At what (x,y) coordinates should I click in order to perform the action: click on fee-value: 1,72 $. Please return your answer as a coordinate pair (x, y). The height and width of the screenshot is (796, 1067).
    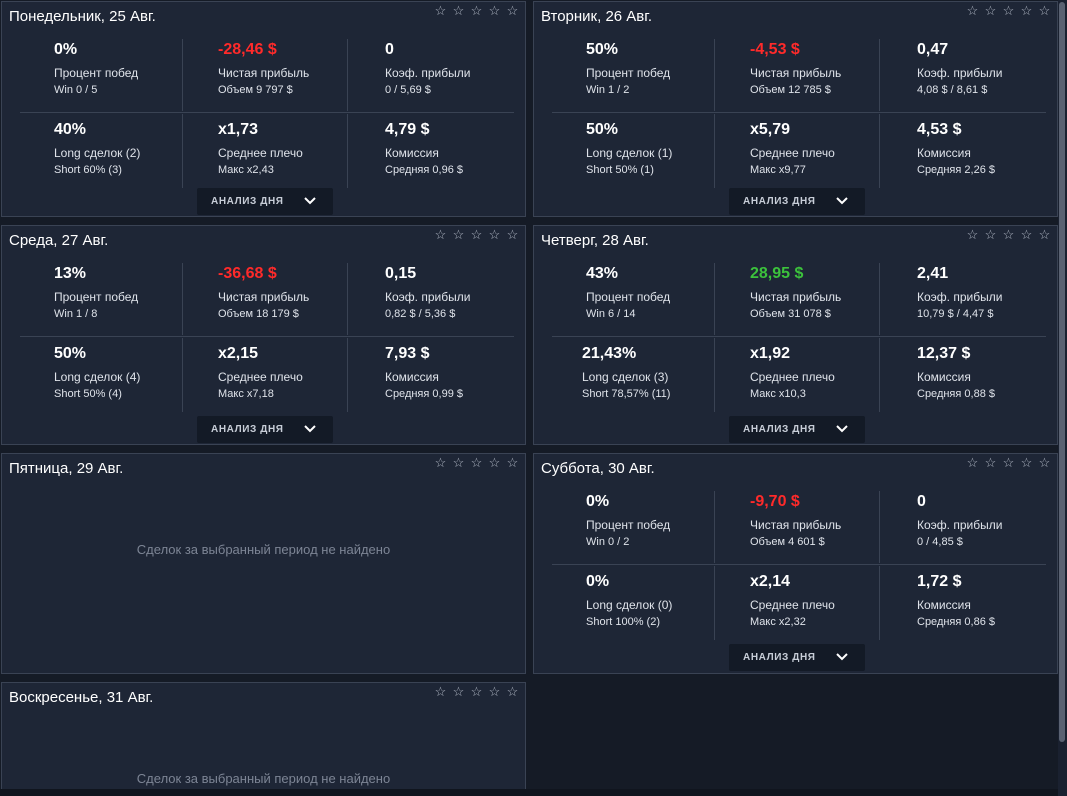
    Looking at the image, I should click on (939, 581).